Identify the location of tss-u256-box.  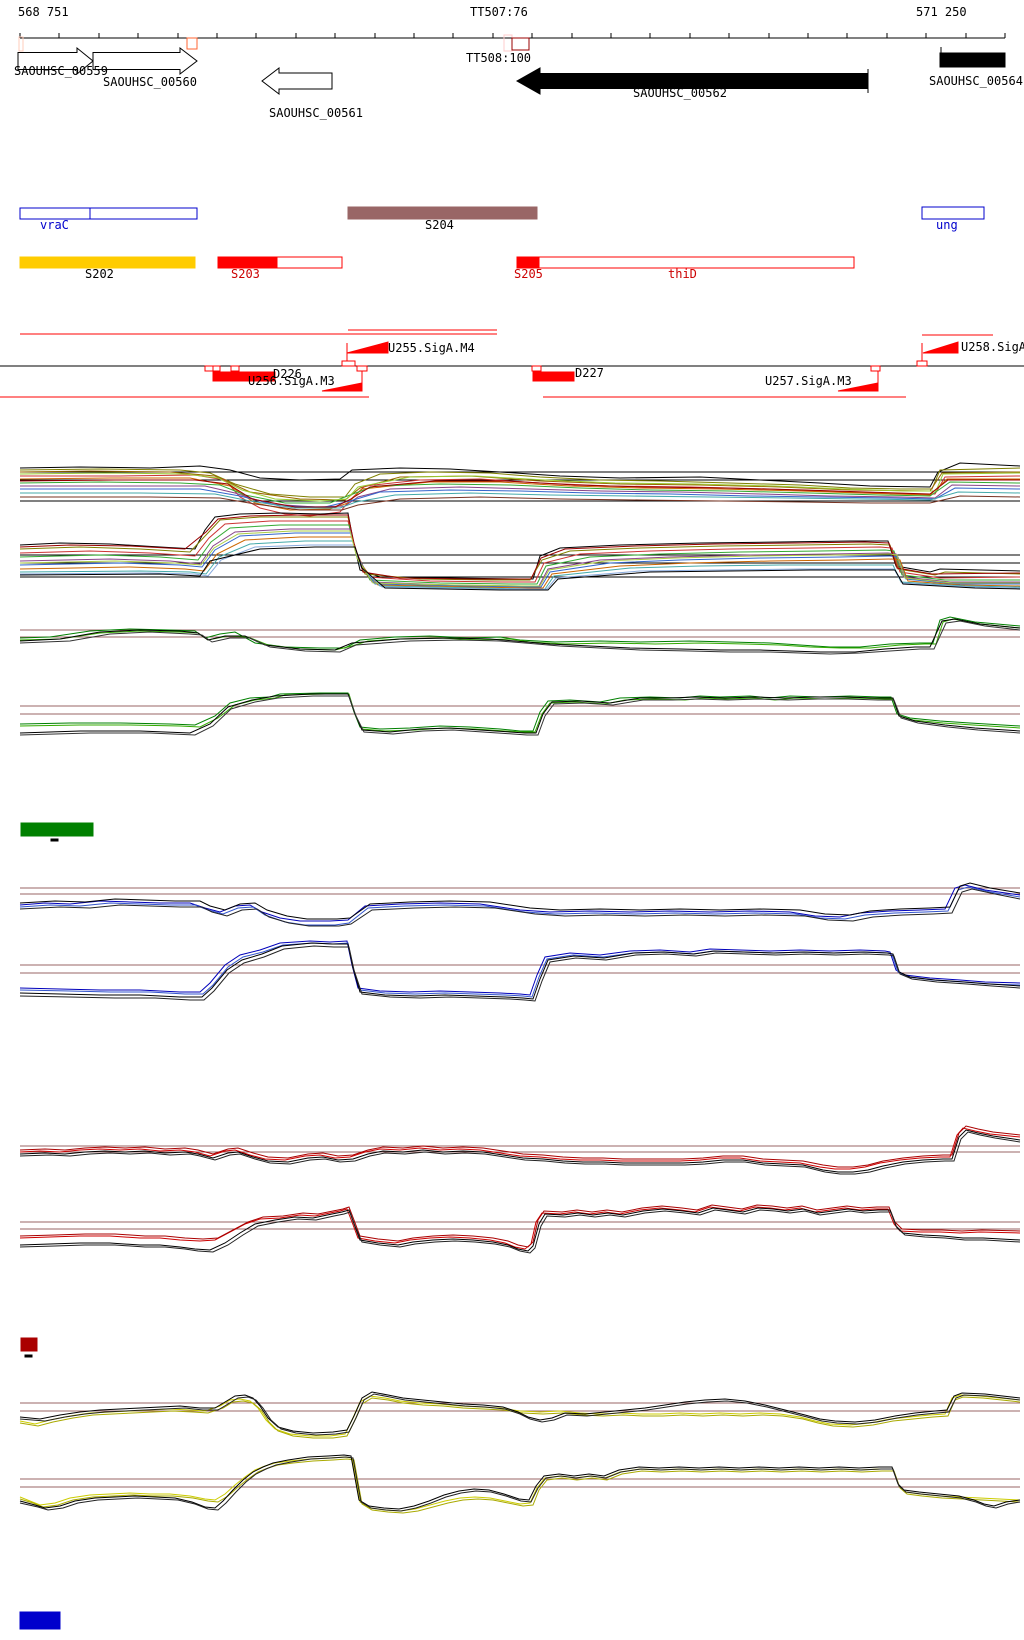
(362, 368).